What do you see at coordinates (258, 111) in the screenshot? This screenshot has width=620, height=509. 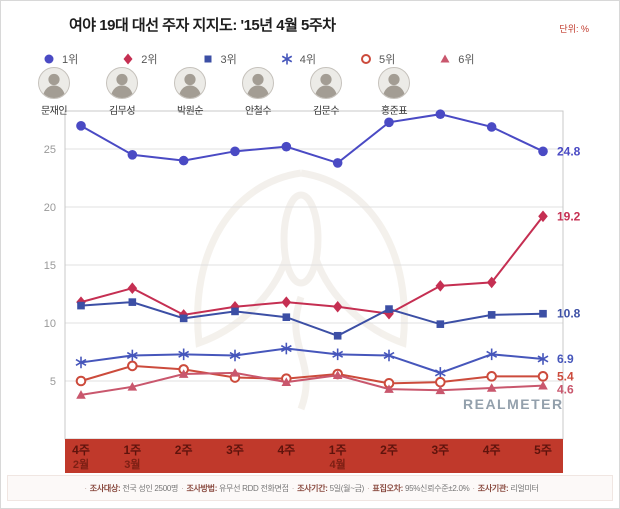 I see `candidate-name: 안철수` at bounding box center [258, 111].